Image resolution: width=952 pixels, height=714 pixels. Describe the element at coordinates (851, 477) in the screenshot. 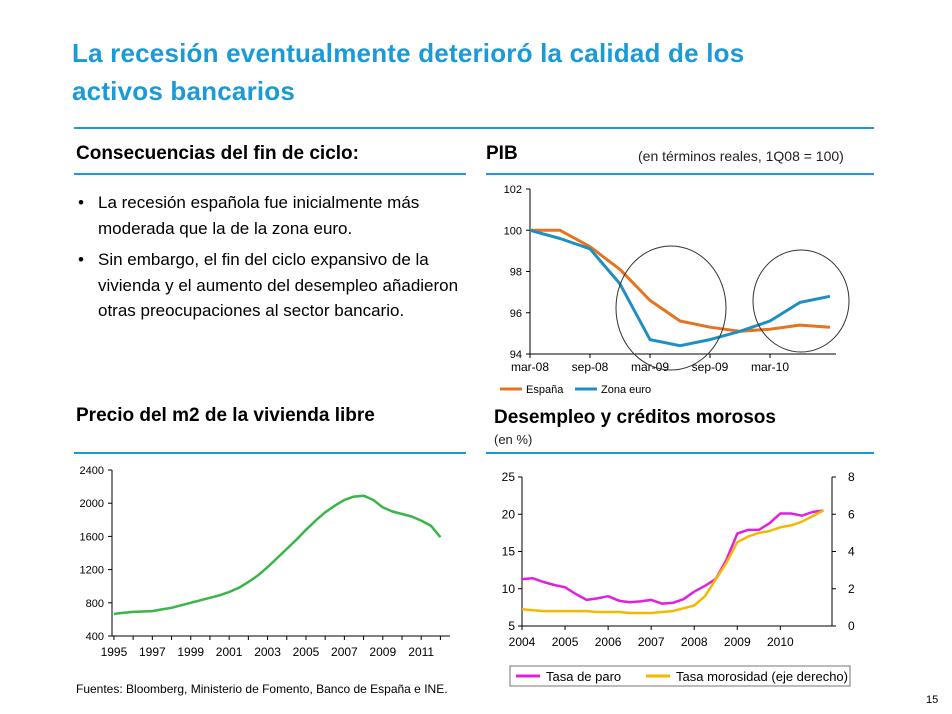

I see `y-tick-label-right: 8` at that location.